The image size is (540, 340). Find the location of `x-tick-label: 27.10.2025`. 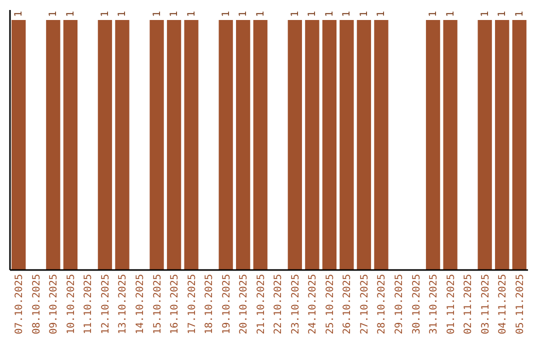

x-tick-label: 27.10.2025 is located at coordinates (364, 304).